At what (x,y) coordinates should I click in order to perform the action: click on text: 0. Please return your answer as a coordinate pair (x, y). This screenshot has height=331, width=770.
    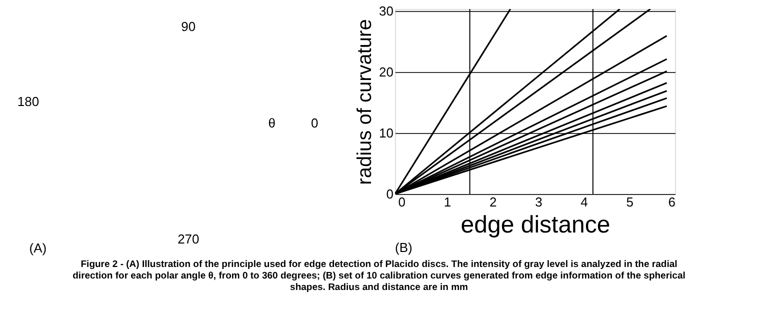
    Looking at the image, I should click on (314, 122).